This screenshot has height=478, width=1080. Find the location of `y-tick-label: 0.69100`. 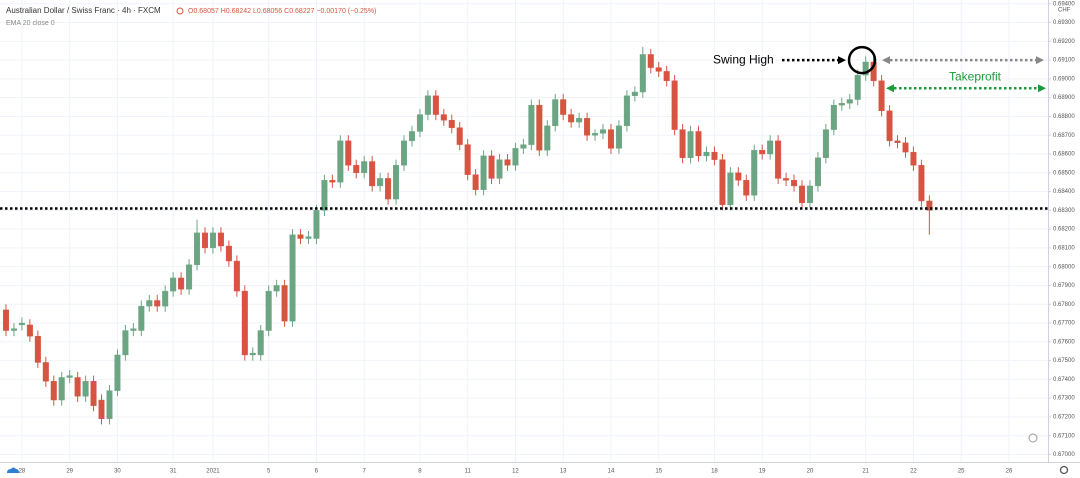

y-tick-label: 0.69100 is located at coordinates (1064, 61).